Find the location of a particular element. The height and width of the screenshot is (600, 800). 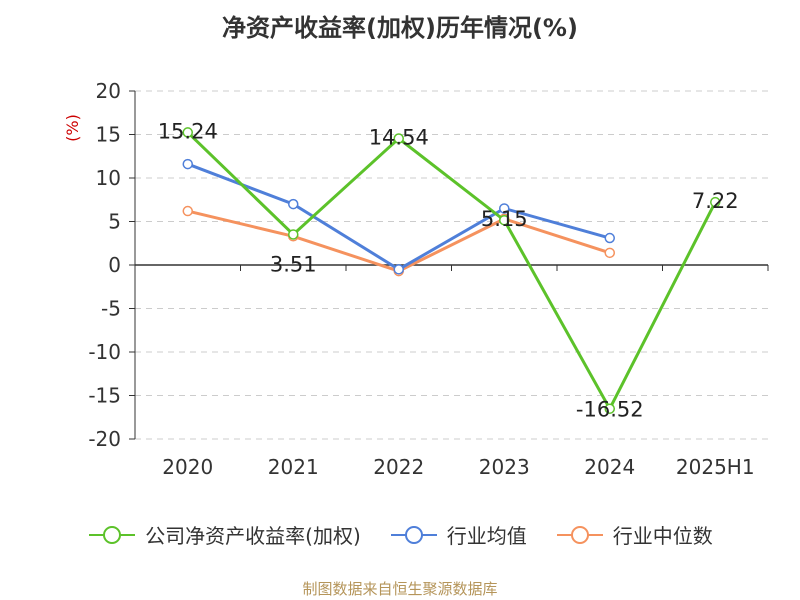

y-tick-label: -5 is located at coordinates (111, 309).